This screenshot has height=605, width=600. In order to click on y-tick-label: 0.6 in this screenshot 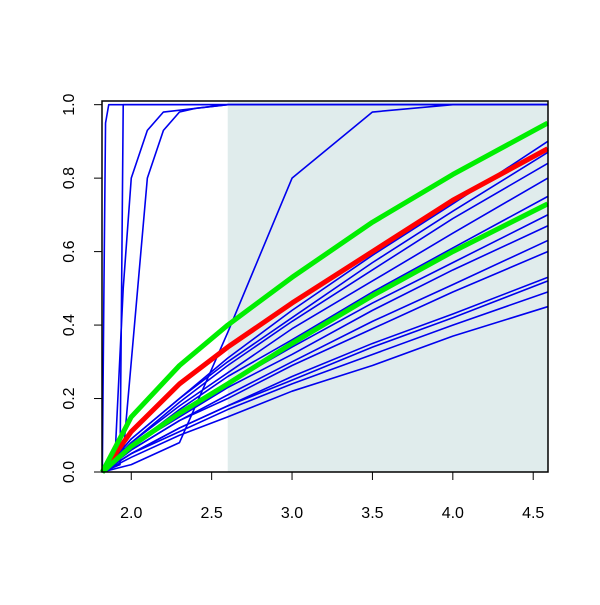, I will do `click(69, 251)`.